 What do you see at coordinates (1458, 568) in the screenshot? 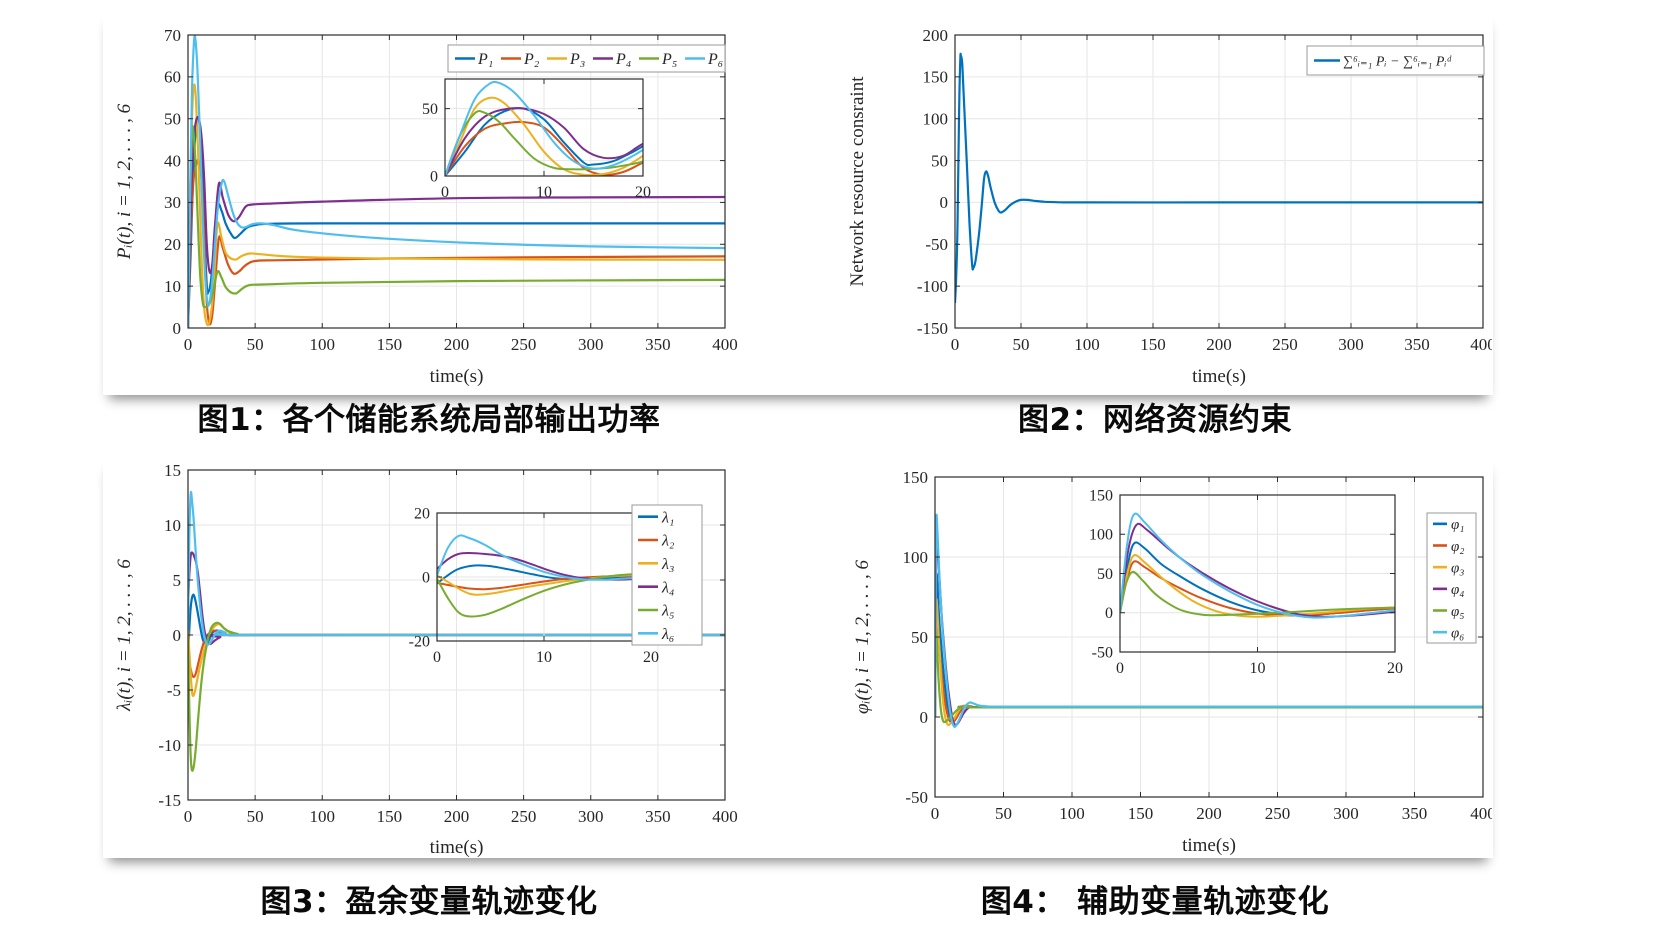
I see `svg-text: φ₃` at bounding box center [1458, 568].